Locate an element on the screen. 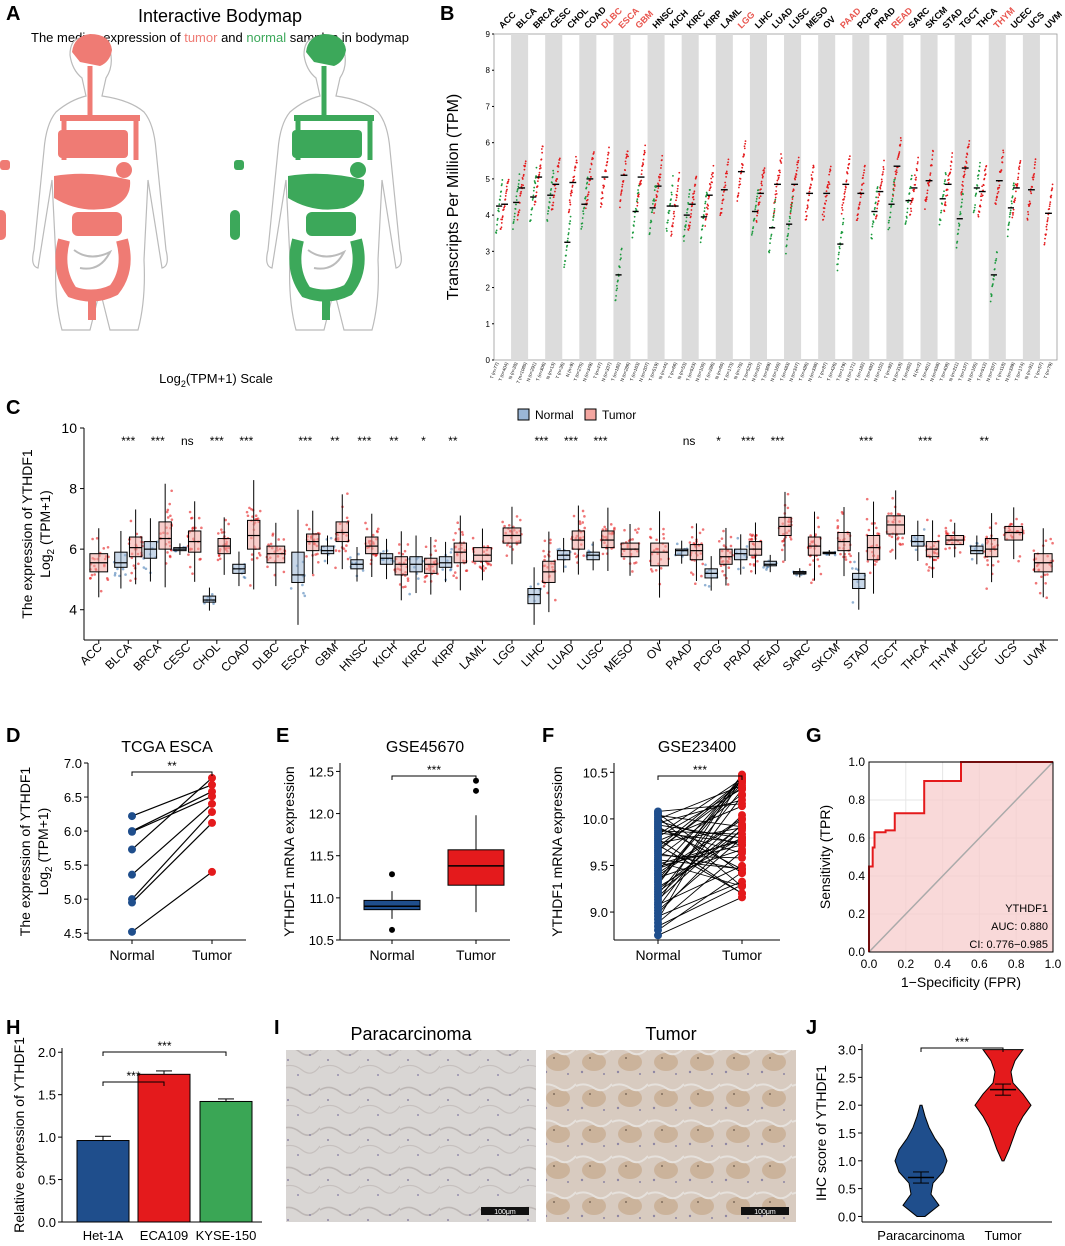  tumor-STAD-point is located at coordinates (874, 523).